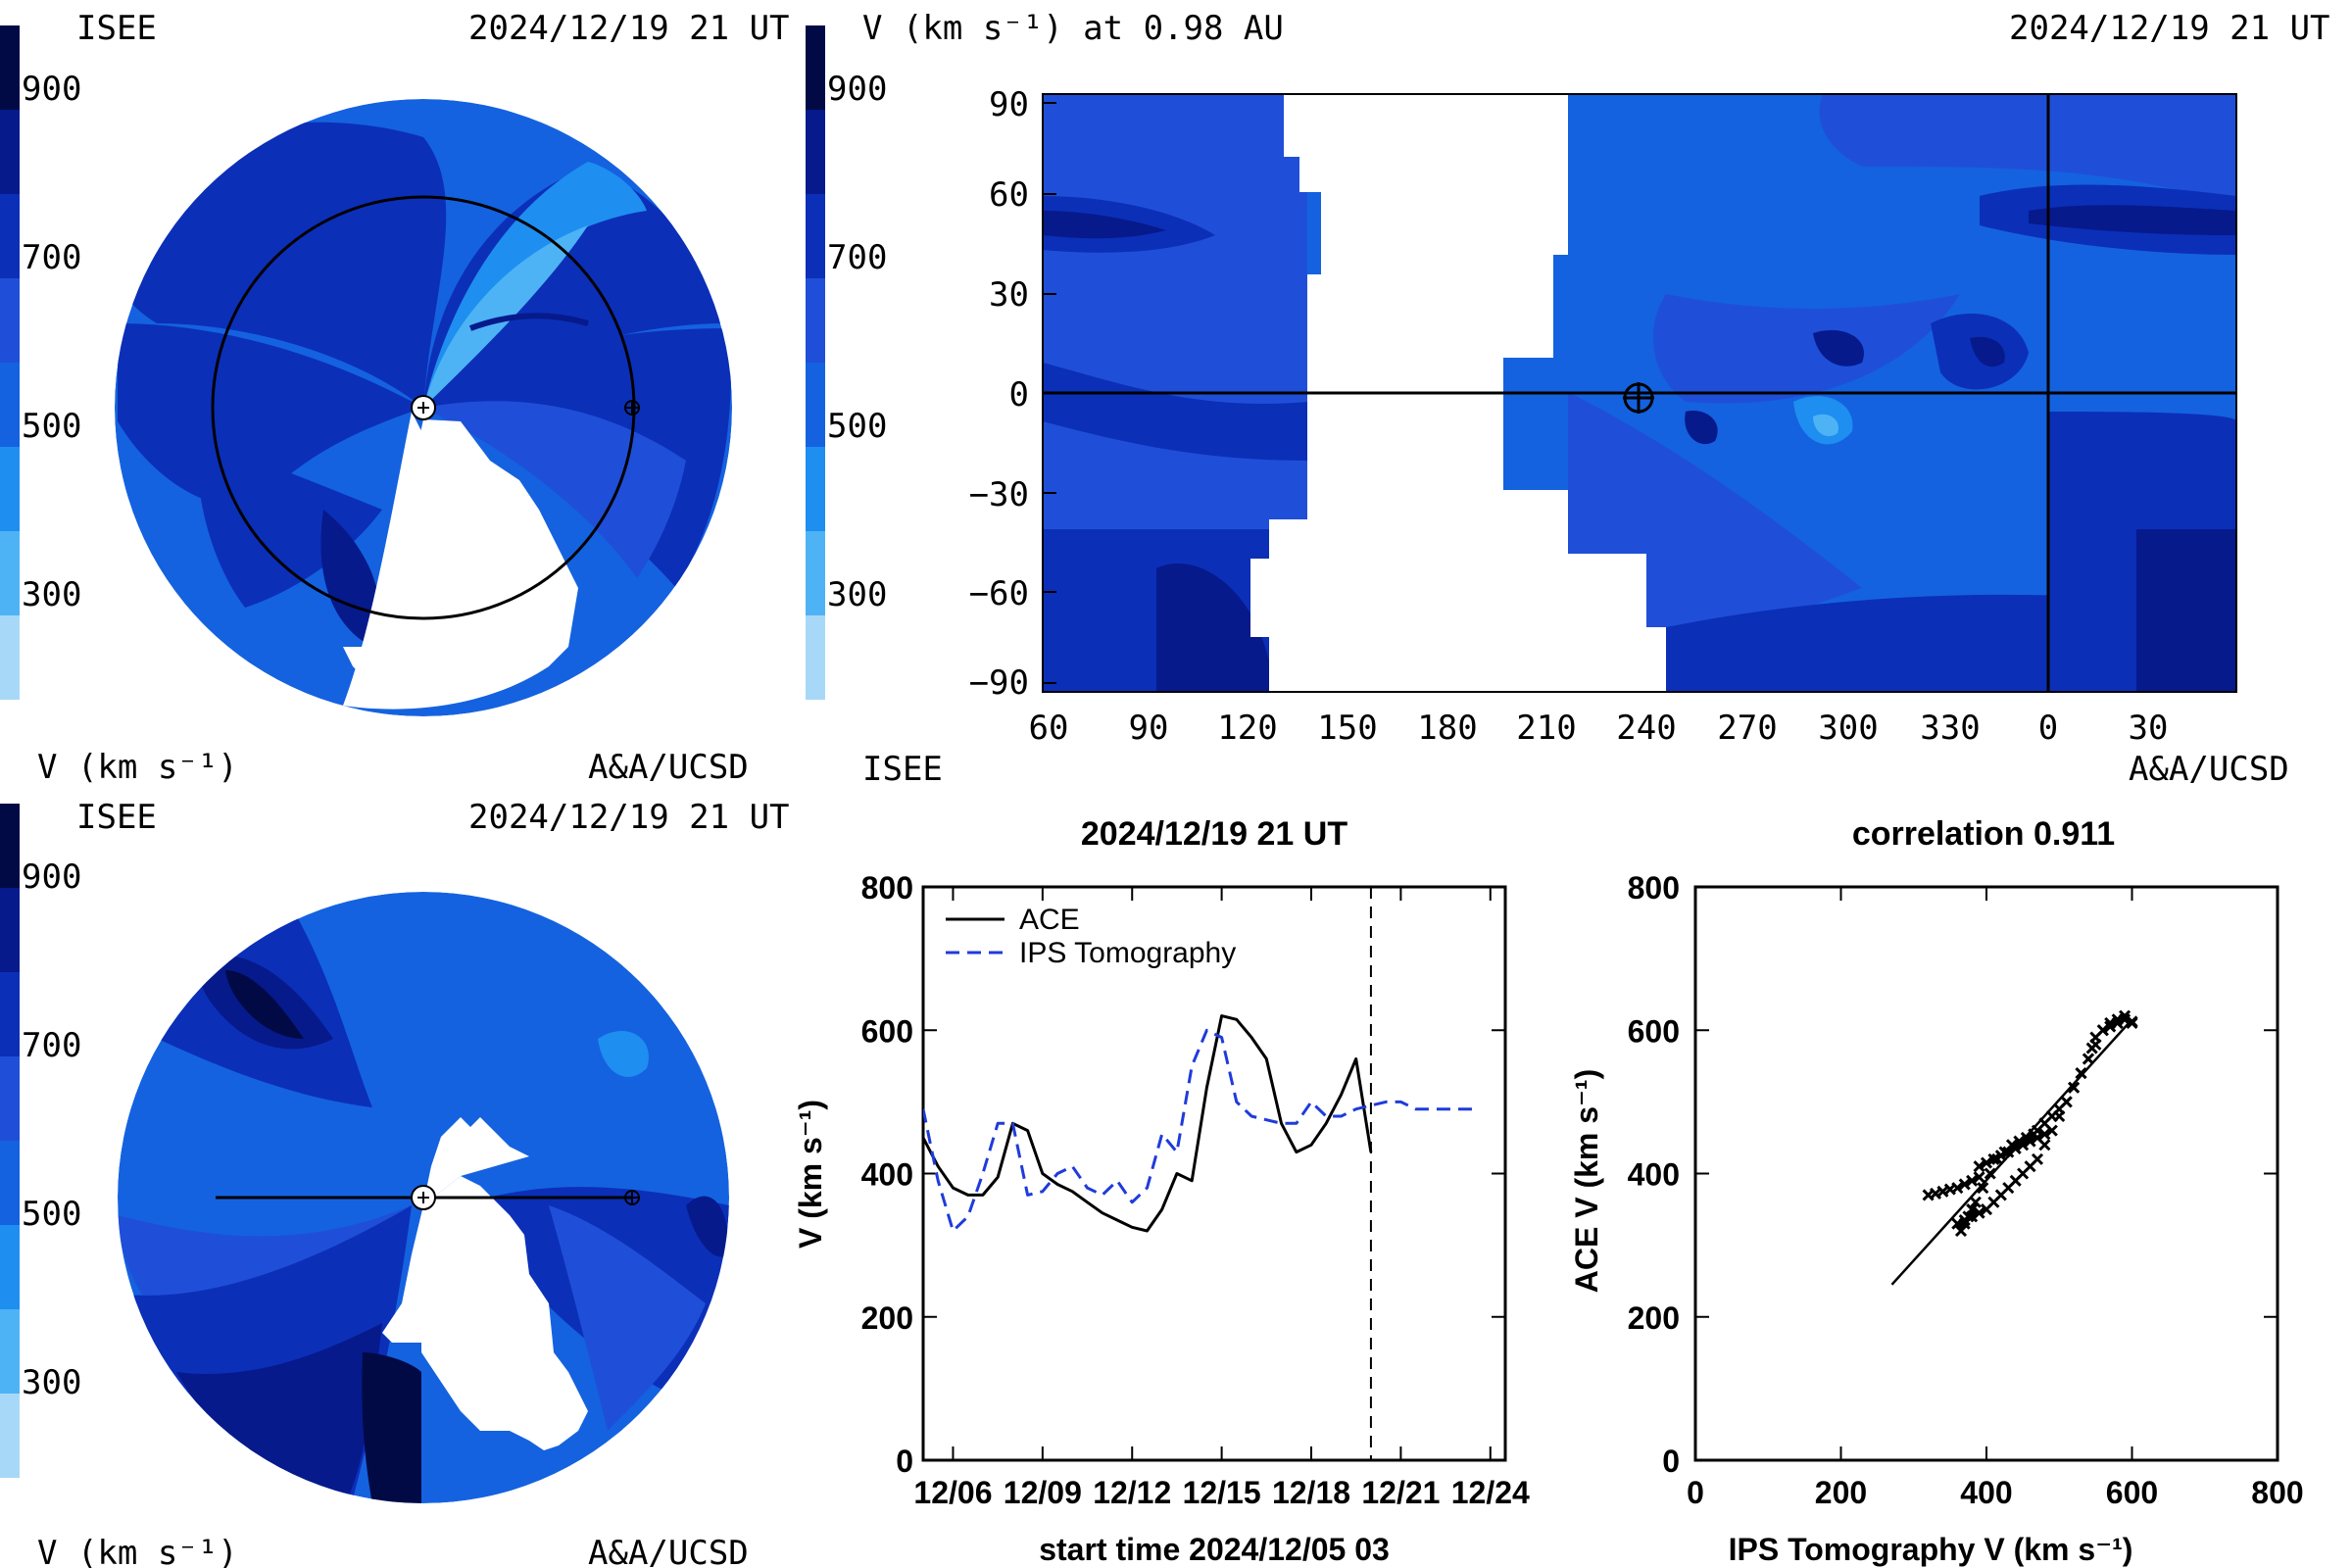 Image resolution: width=2352 pixels, height=1568 pixels. What do you see at coordinates (1222, 1492) in the screenshot?
I see `x-tick-label: 12/15` at bounding box center [1222, 1492].